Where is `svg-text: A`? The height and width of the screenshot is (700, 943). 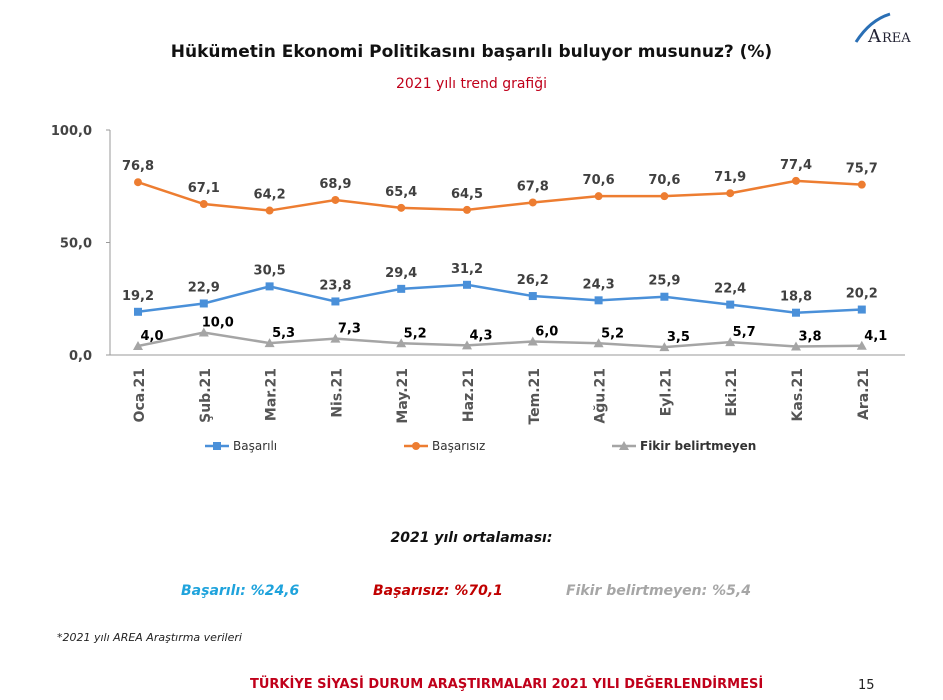
svg-text: A is located at coordinates (874, 36).